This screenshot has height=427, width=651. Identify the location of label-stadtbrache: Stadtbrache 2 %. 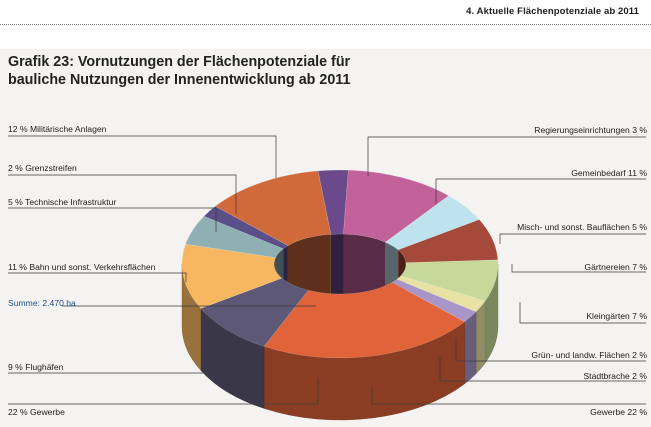
(615, 376).